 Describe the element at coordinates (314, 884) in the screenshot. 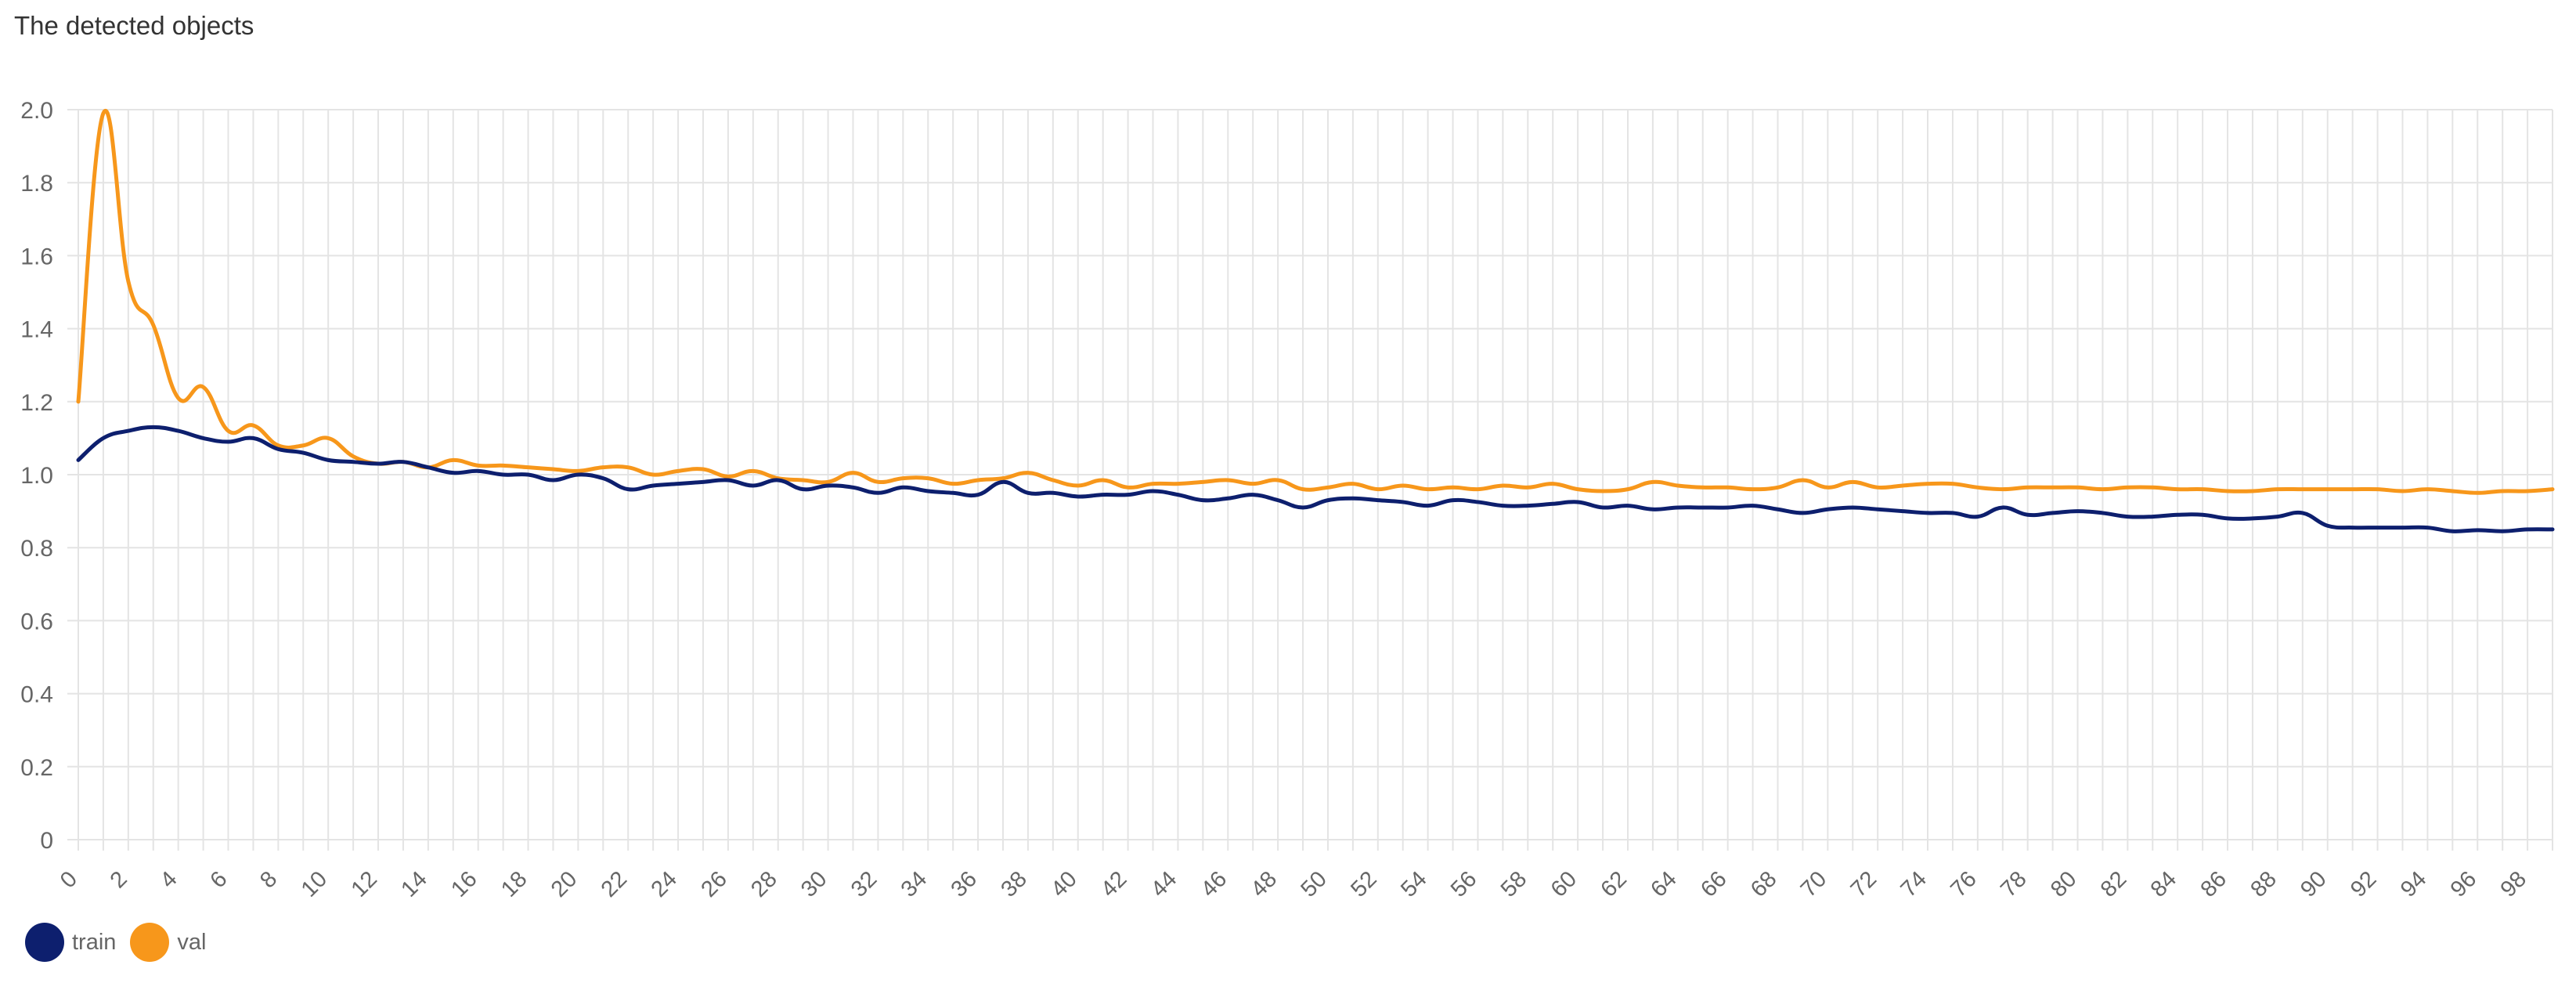

I see `x-tick-label: 10` at that location.